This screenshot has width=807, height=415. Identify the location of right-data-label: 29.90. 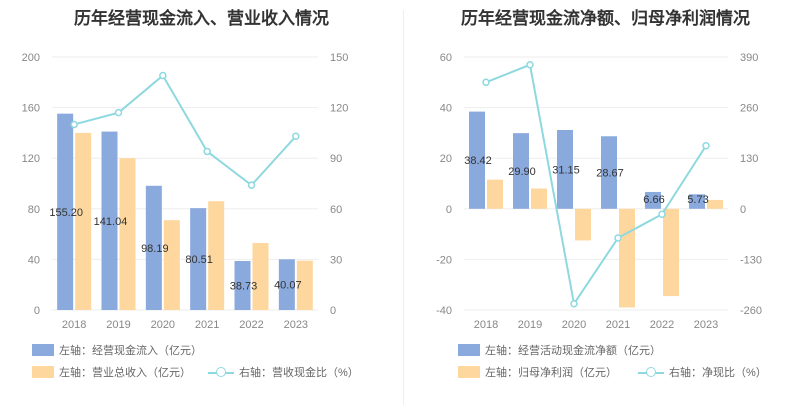
(522, 172).